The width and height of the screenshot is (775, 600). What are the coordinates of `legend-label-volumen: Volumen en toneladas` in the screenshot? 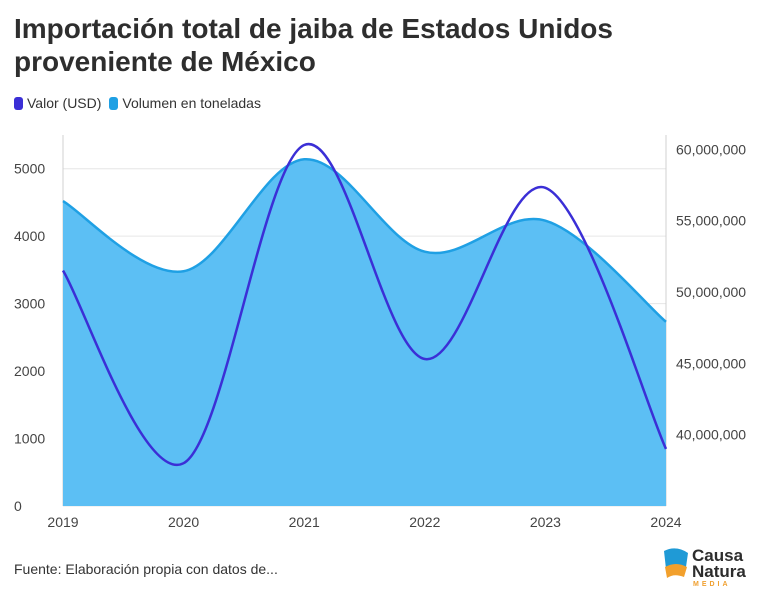 It's located at (191, 103).